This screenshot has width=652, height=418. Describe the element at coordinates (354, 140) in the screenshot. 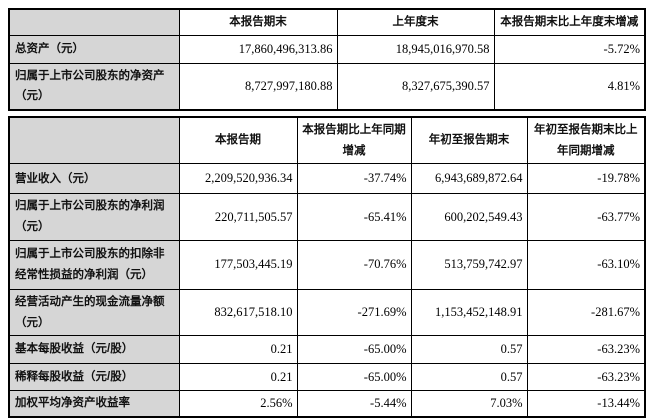

I see `column-header: 本报告期比上年同期增减` at that location.